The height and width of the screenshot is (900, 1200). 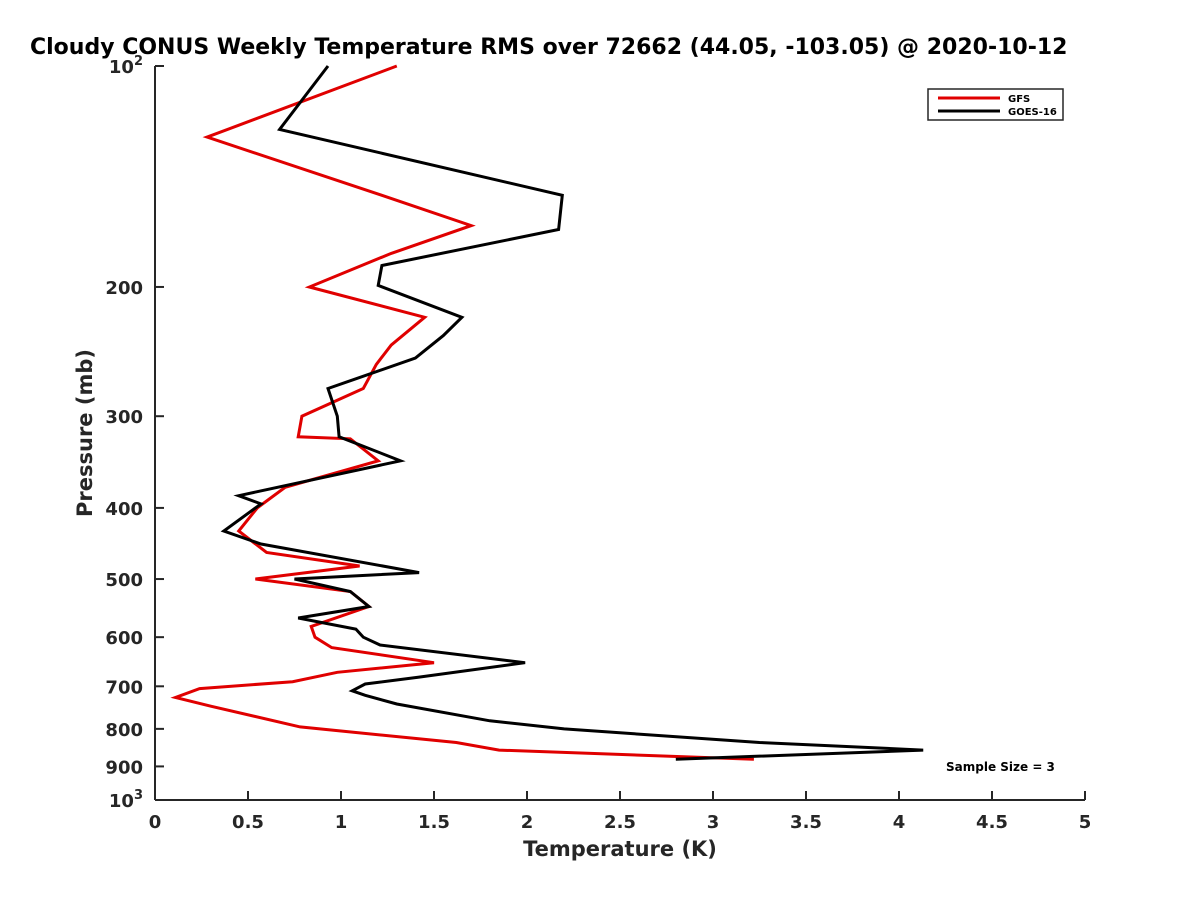 I want to click on y-tick-label: 300, so click(x=124, y=417).